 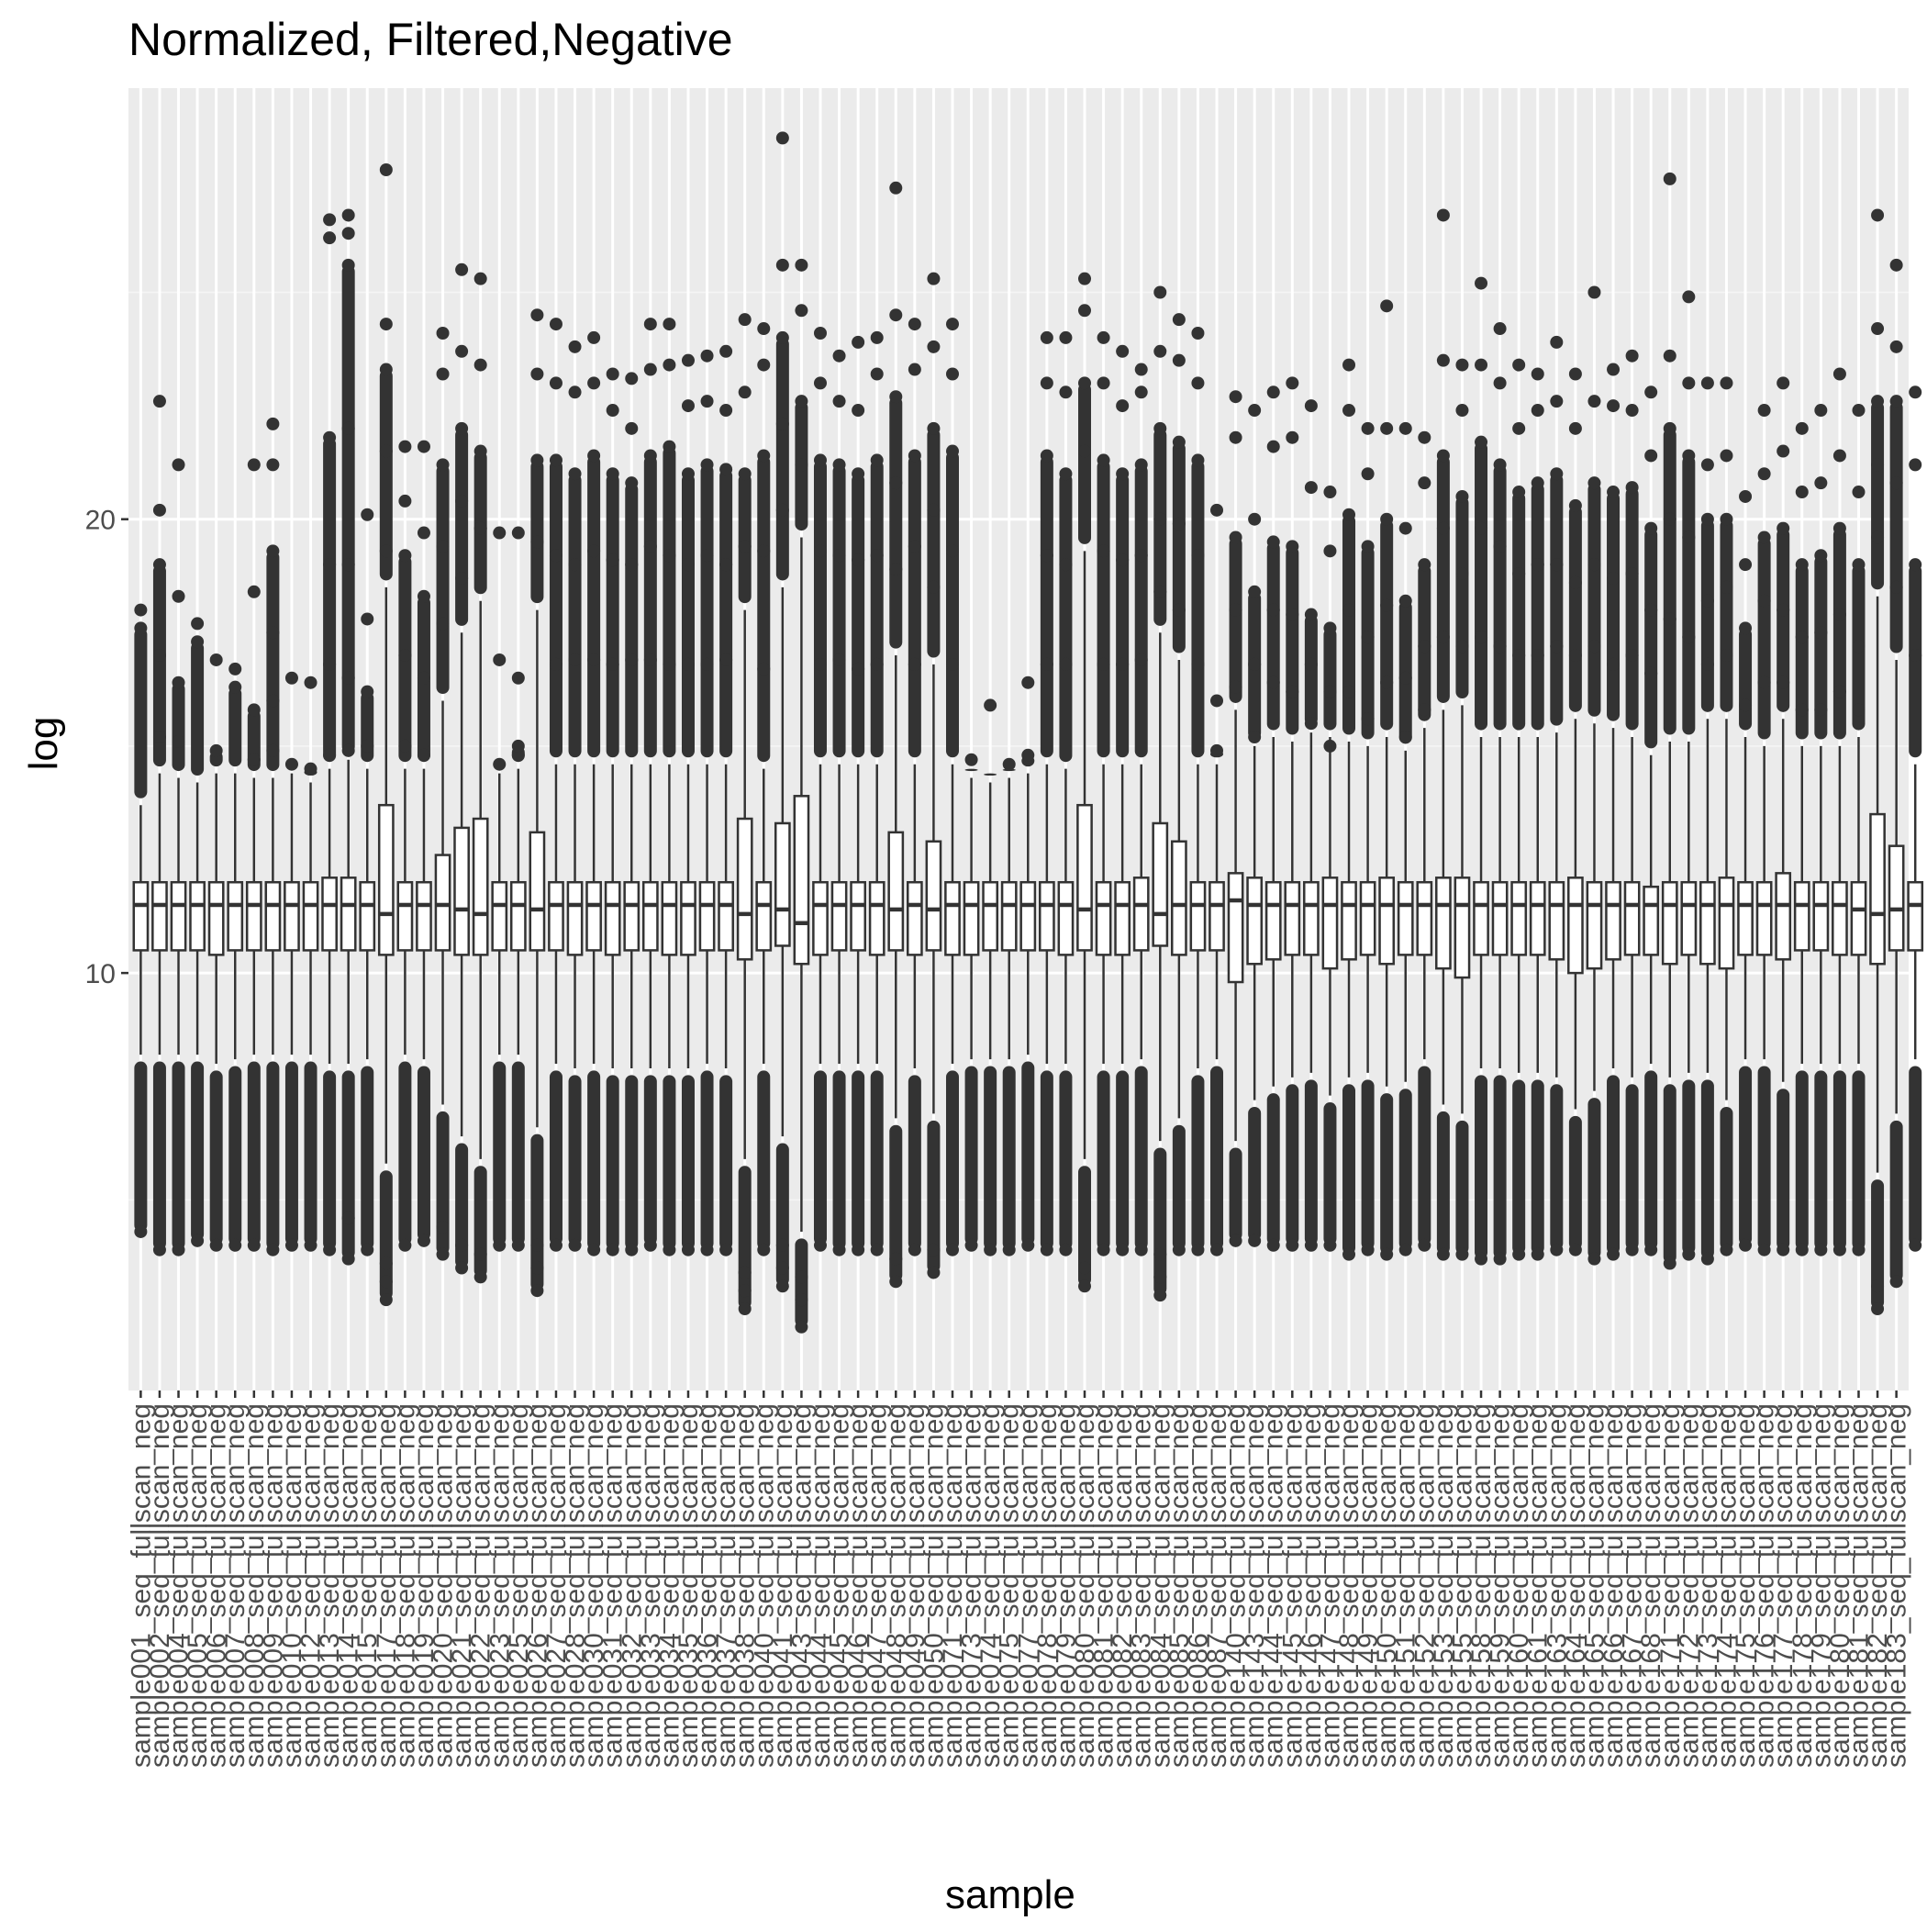 I want to click on x-tick-label: sample152_seq_fullscan_neg, so click(x=1424, y=1585).